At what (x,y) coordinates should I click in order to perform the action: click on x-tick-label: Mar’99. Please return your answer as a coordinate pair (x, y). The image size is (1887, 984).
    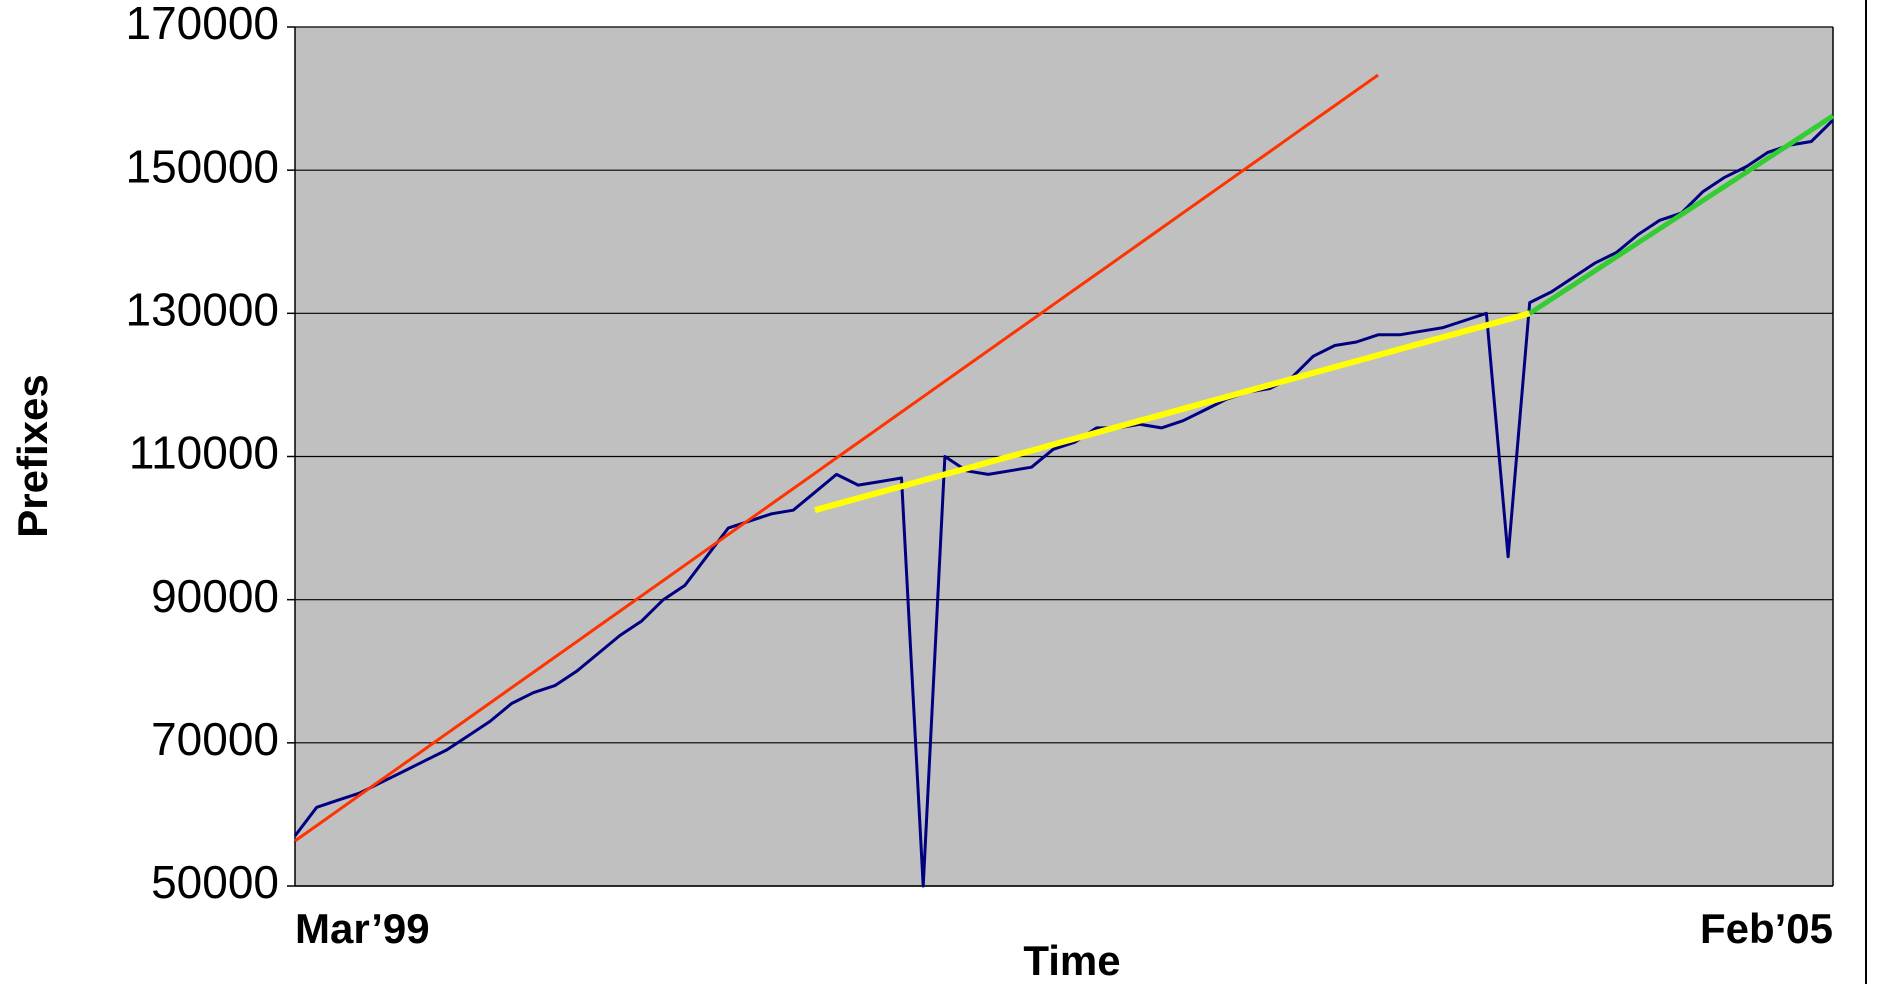
    Looking at the image, I should click on (362, 928).